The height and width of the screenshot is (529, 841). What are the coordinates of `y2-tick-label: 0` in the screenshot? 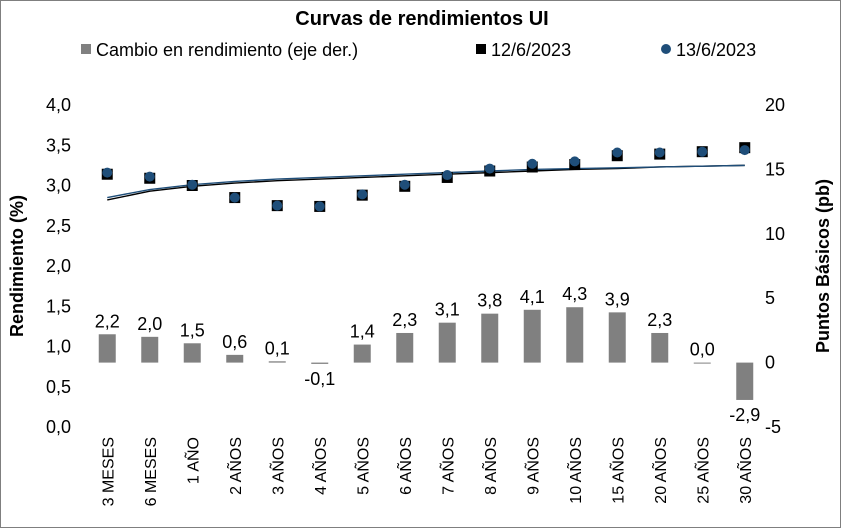 It's located at (770, 363).